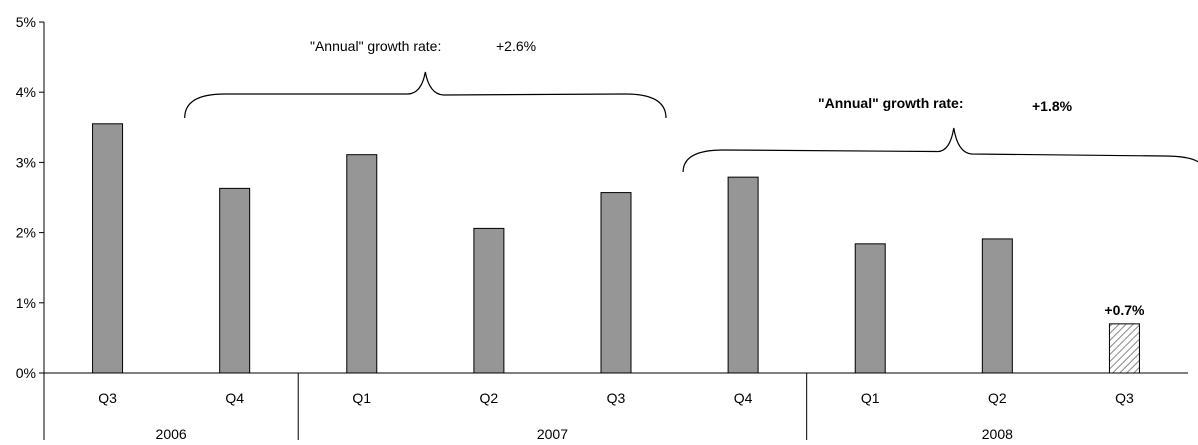 This screenshot has height=445, width=1198. Describe the element at coordinates (26, 22) in the screenshot. I see `y-tick-label: 5%` at that location.